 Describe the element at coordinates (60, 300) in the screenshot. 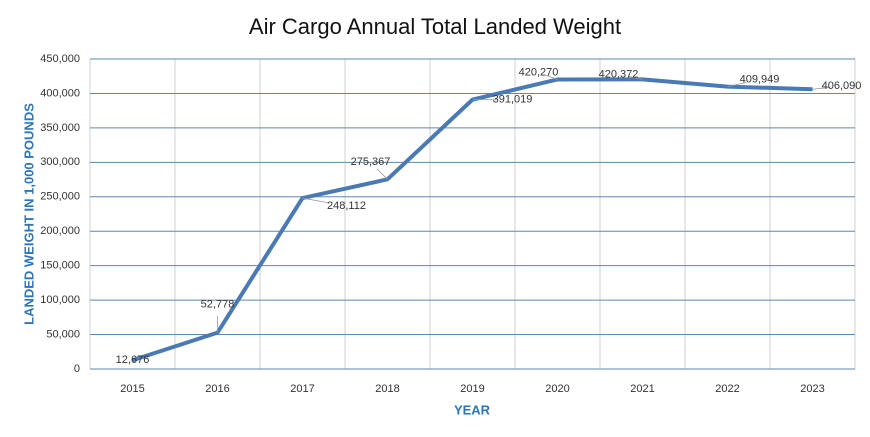

I see `y-tick-label: 100,000` at that location.